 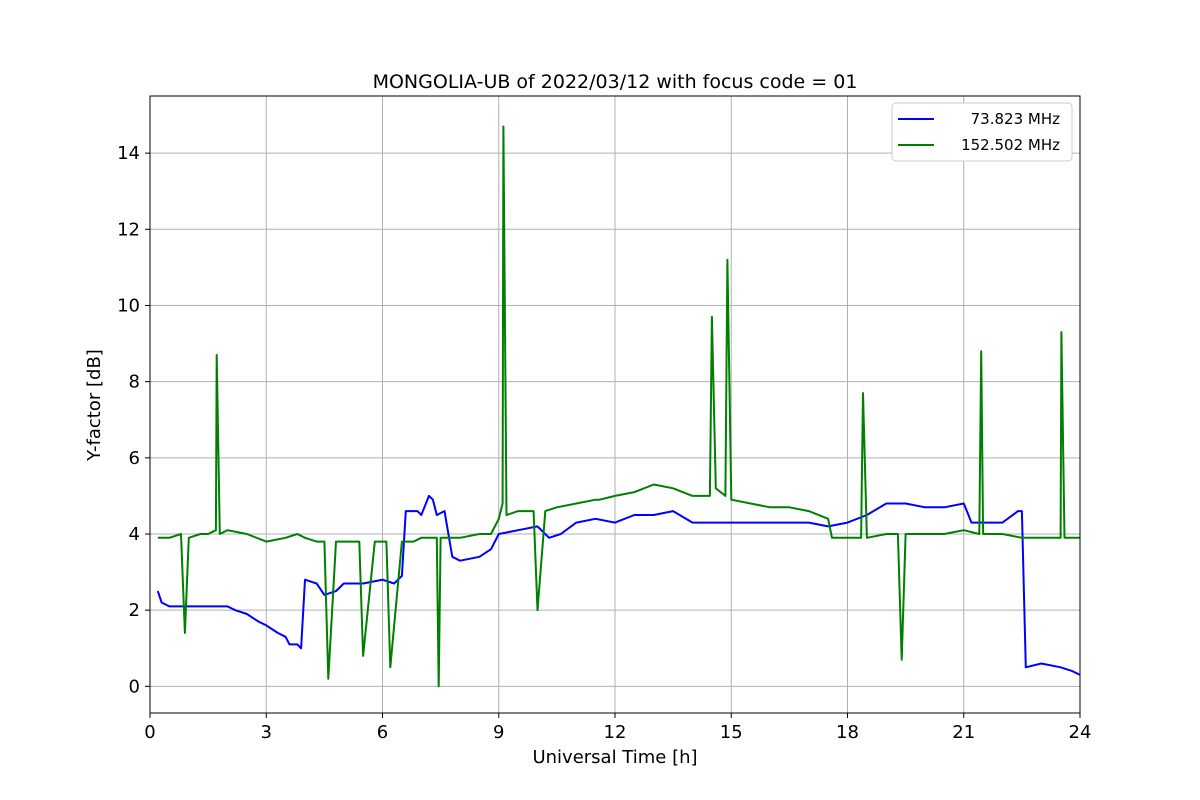 What do you see at coordinates (1080, 732) in the screenshot?
I see `x-tick-label: 24` at bounding box center [1080, 732].